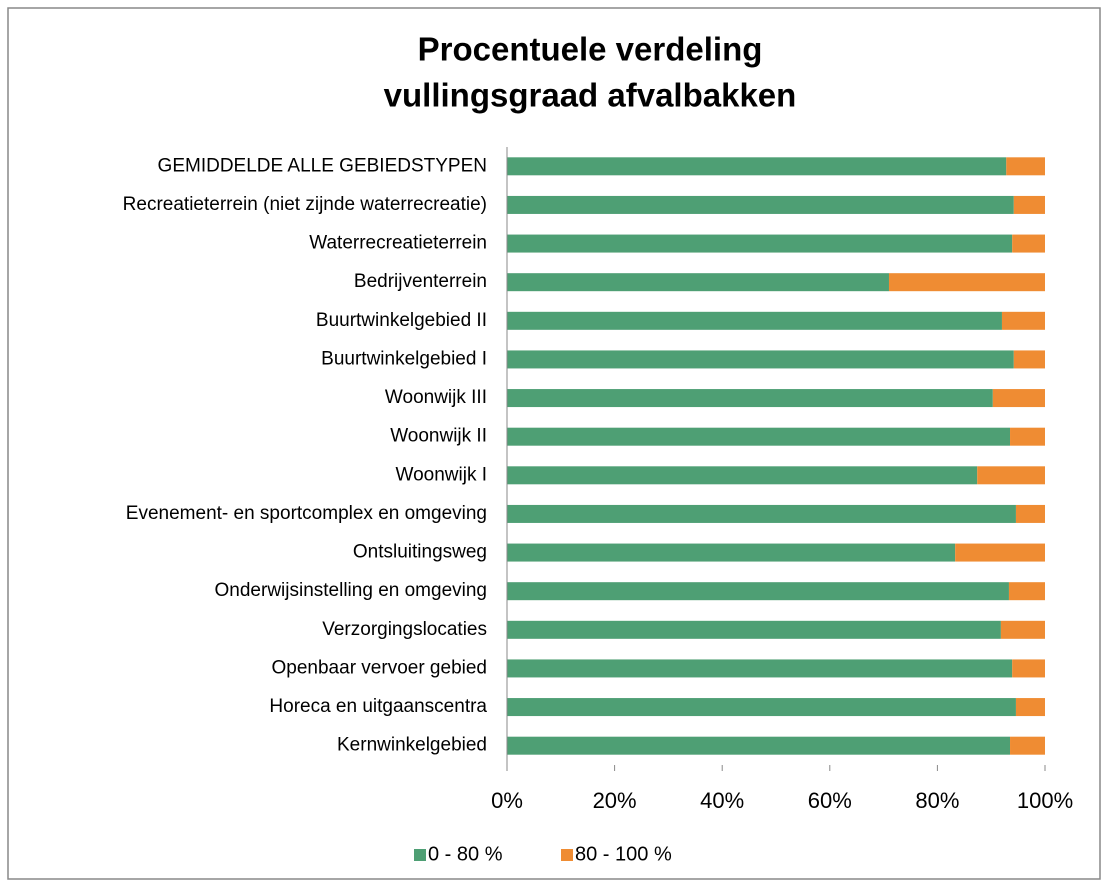 The width and height of the screenshot is (1108, 887). Describe the element at coordinates (441, 474) in the screenshot. I see `y-tick-label: Woonwijk I` at that location.